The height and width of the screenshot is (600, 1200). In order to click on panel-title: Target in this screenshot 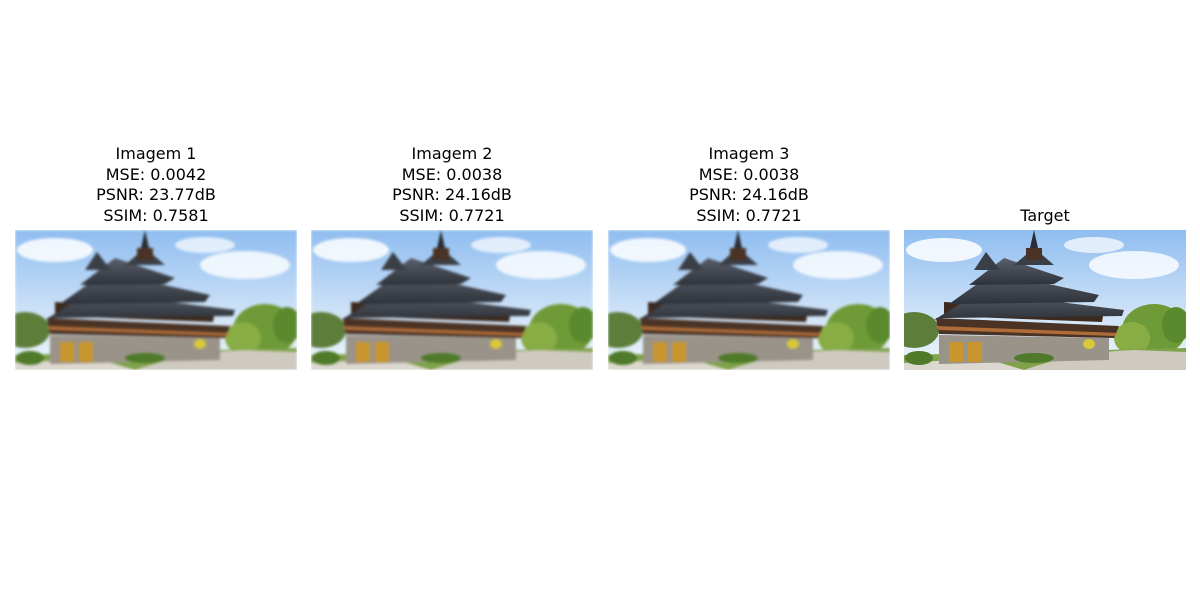, I will do `click(1045, 215)`.